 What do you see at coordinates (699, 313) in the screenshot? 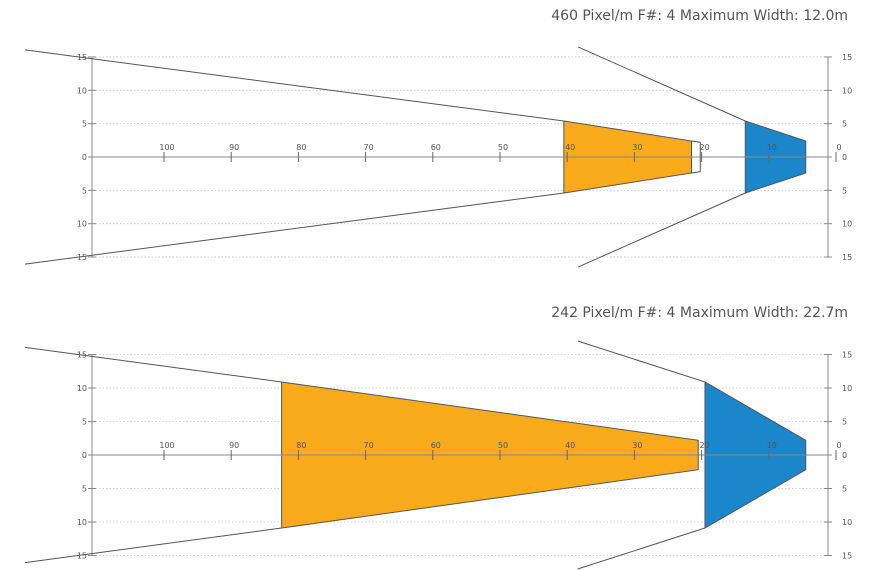
I see `panel-2-caption: 242 Pixel/m F#: 4 Maximum Width: 22.7m` at bounding box center [699, 313].